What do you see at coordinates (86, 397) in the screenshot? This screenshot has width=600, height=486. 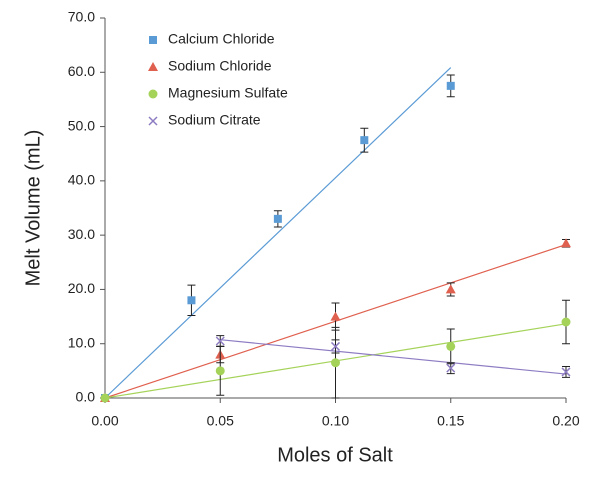 I see `y-tick-label: 0.0` at bounding box center [86, 397].